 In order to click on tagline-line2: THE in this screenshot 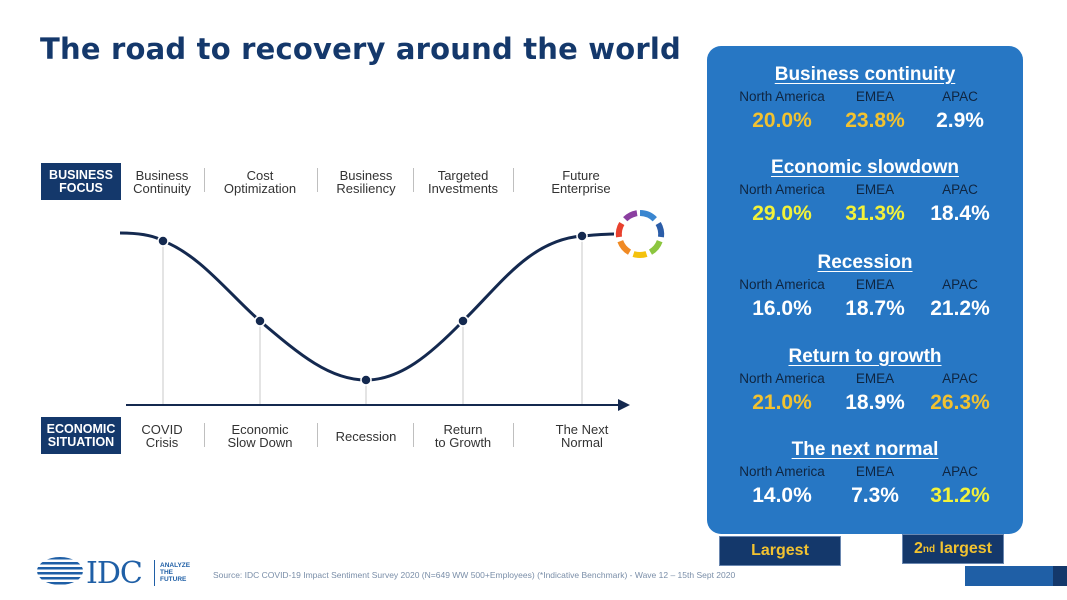, I will do `click(166, 572)`.